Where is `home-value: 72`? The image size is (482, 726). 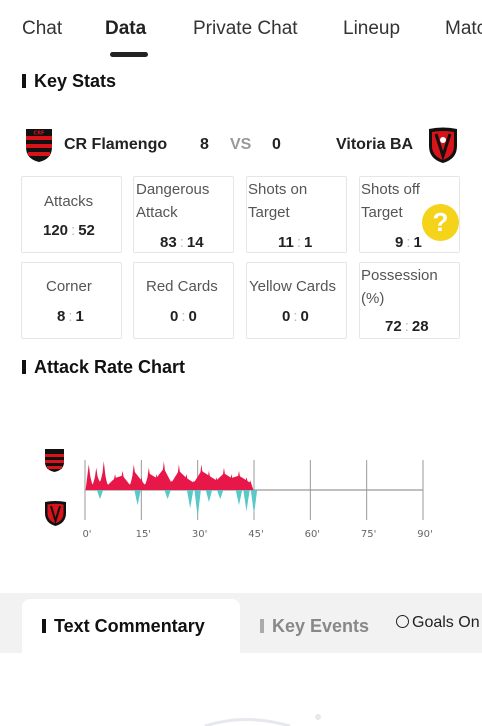 home-value: 72 is located at coordinates (393, 326).